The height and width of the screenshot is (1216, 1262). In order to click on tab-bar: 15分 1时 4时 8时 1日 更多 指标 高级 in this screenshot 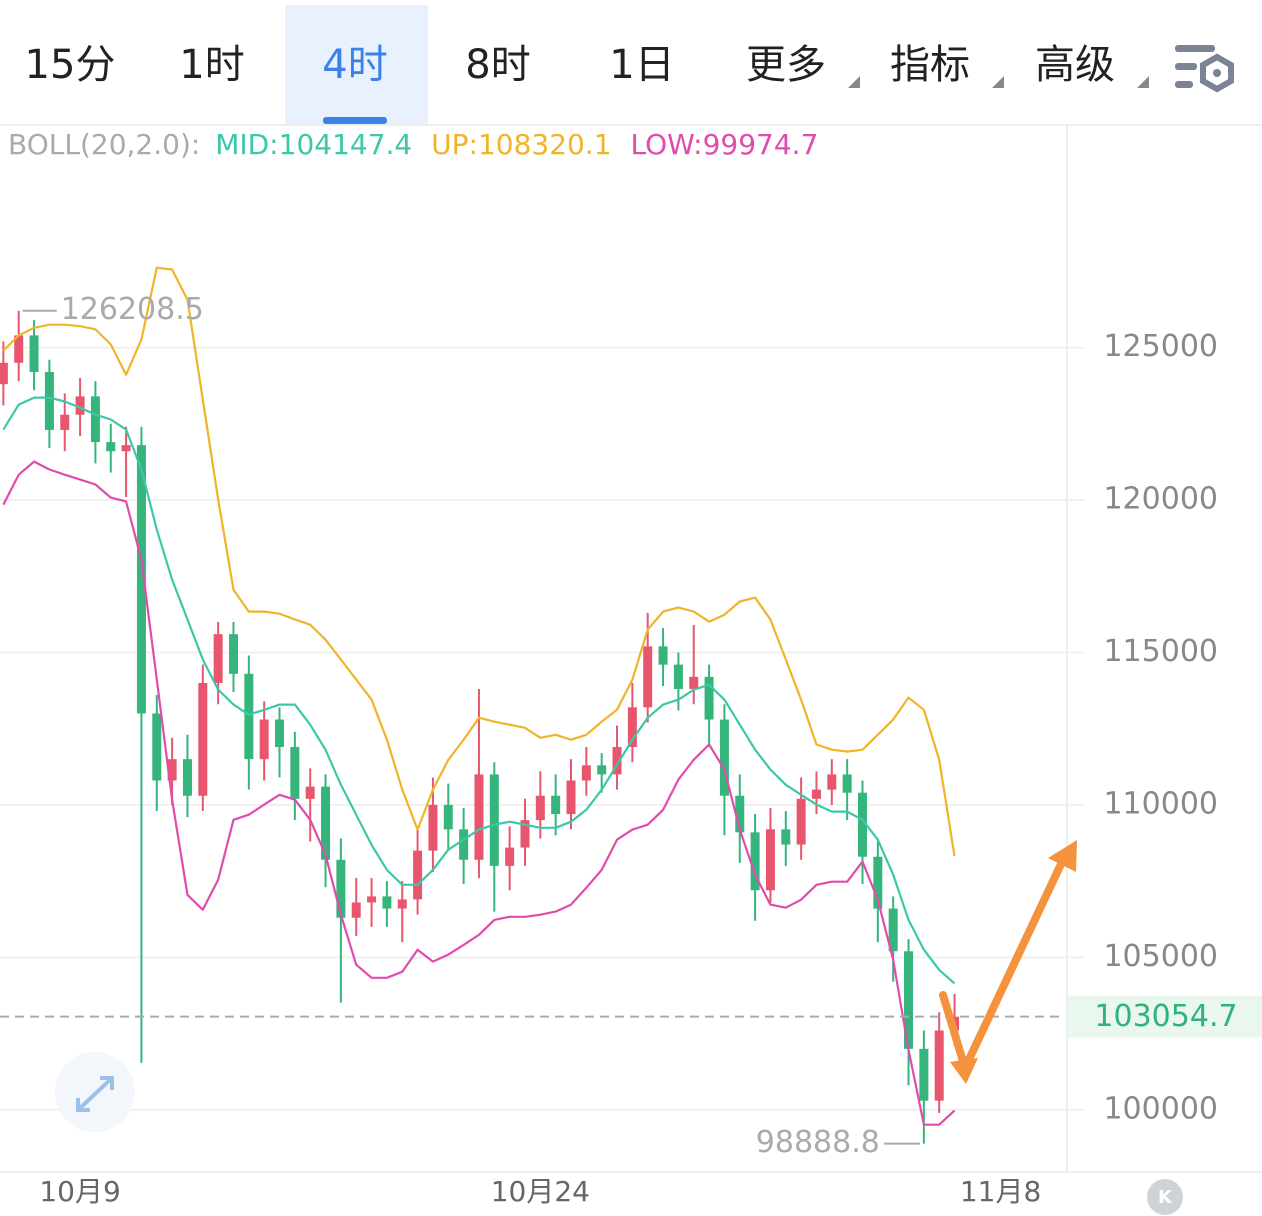, I will do `click(587, 65)`.